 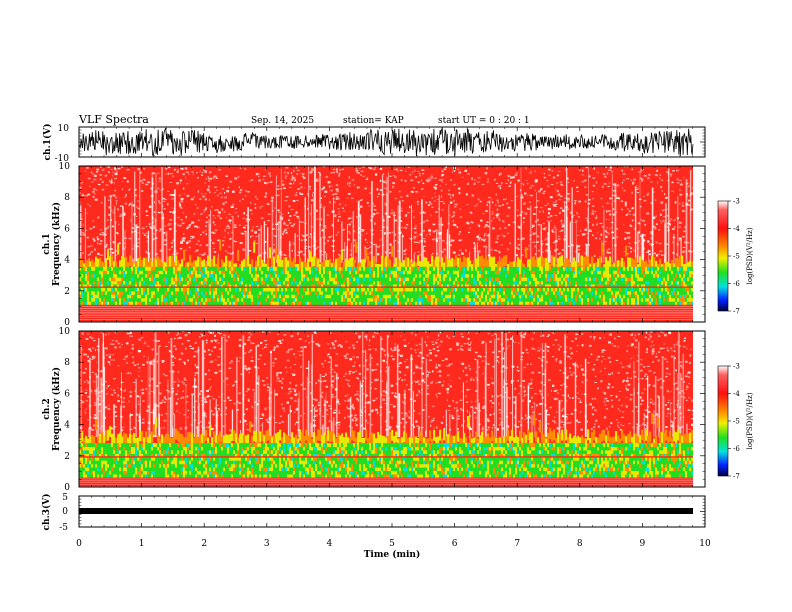 I want to click on spectrogram-edge, so click(x=86, y=266).